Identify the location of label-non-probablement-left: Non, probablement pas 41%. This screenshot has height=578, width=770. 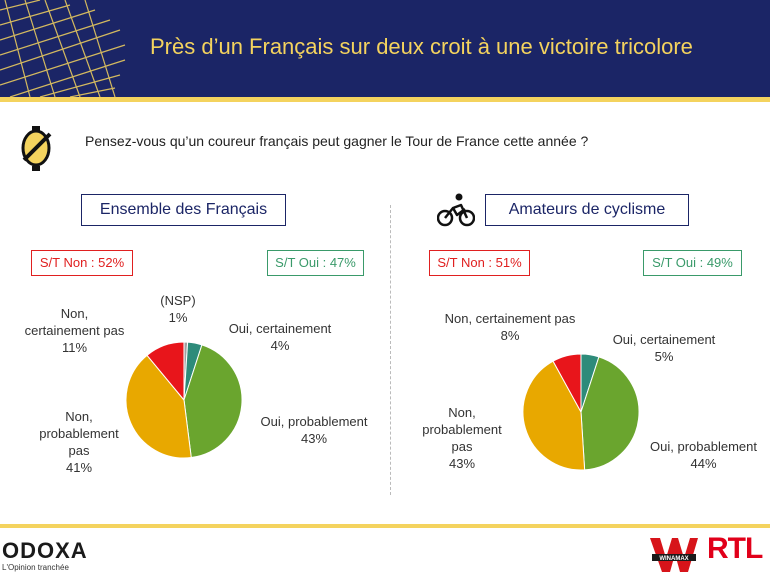
(79, 442).